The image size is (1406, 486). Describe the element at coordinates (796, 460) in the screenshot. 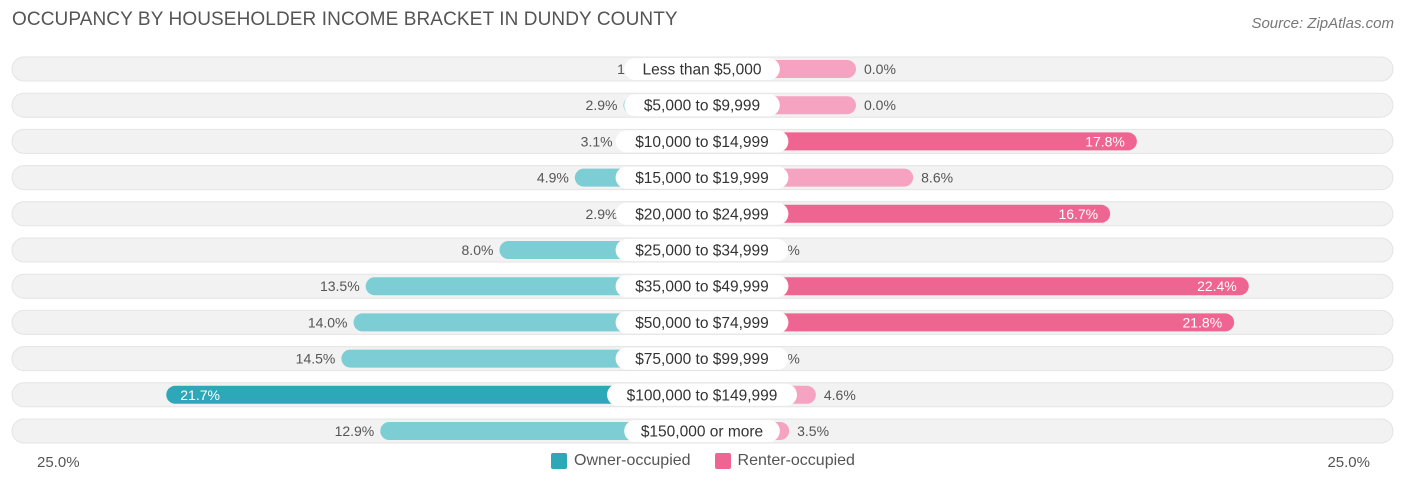

I see `legend-label-renter: Renter-occupied` at that location.